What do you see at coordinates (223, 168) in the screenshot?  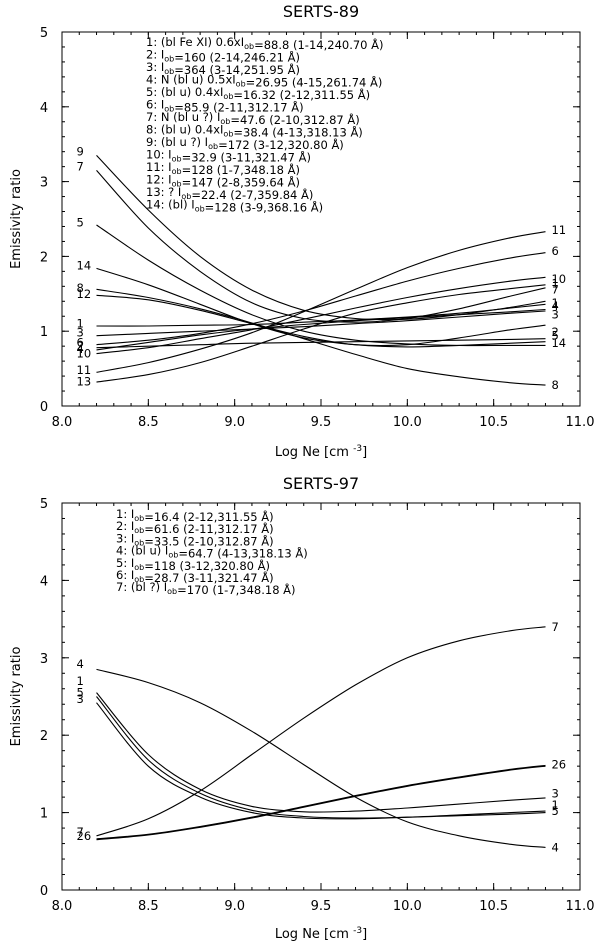 I see `legend-entry-11: 11: Iob=128 (1-7,348.18 Å)` at bounding box center [223, 168].